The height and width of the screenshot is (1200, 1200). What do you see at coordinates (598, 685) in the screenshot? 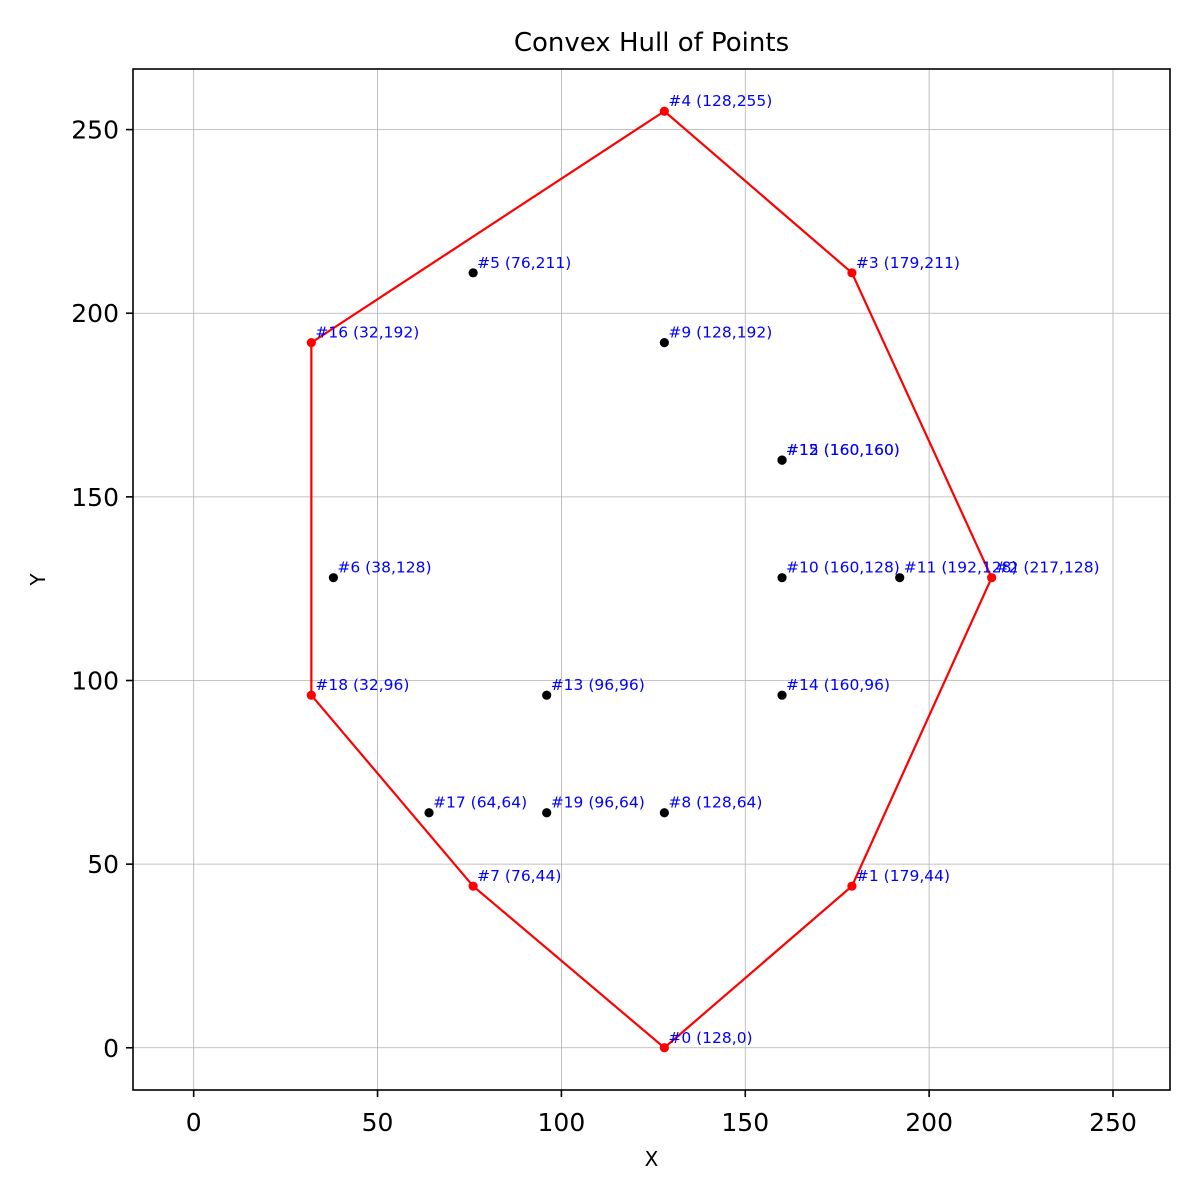
I see `point-label: #13 (96,96)` at bounding box center [598, 685].